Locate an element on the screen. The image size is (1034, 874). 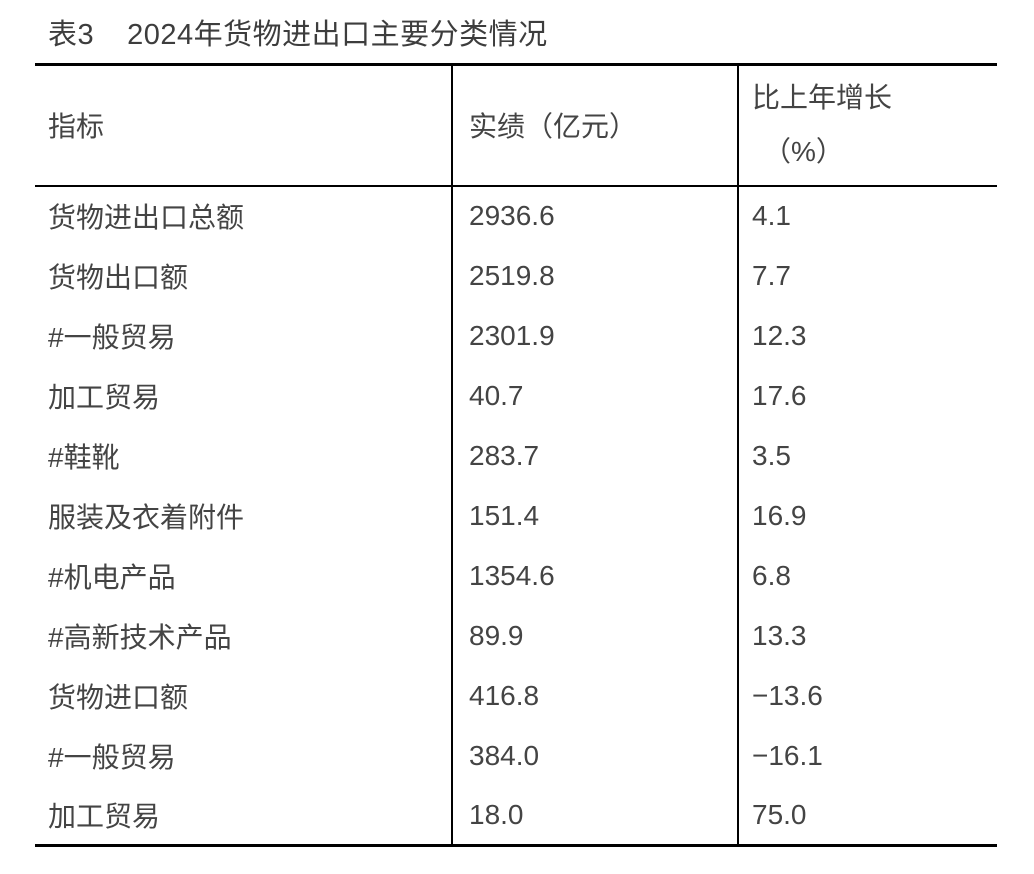
table-row: 货物进口额 416.8 −13.6 is located at coordinates (516, 695).